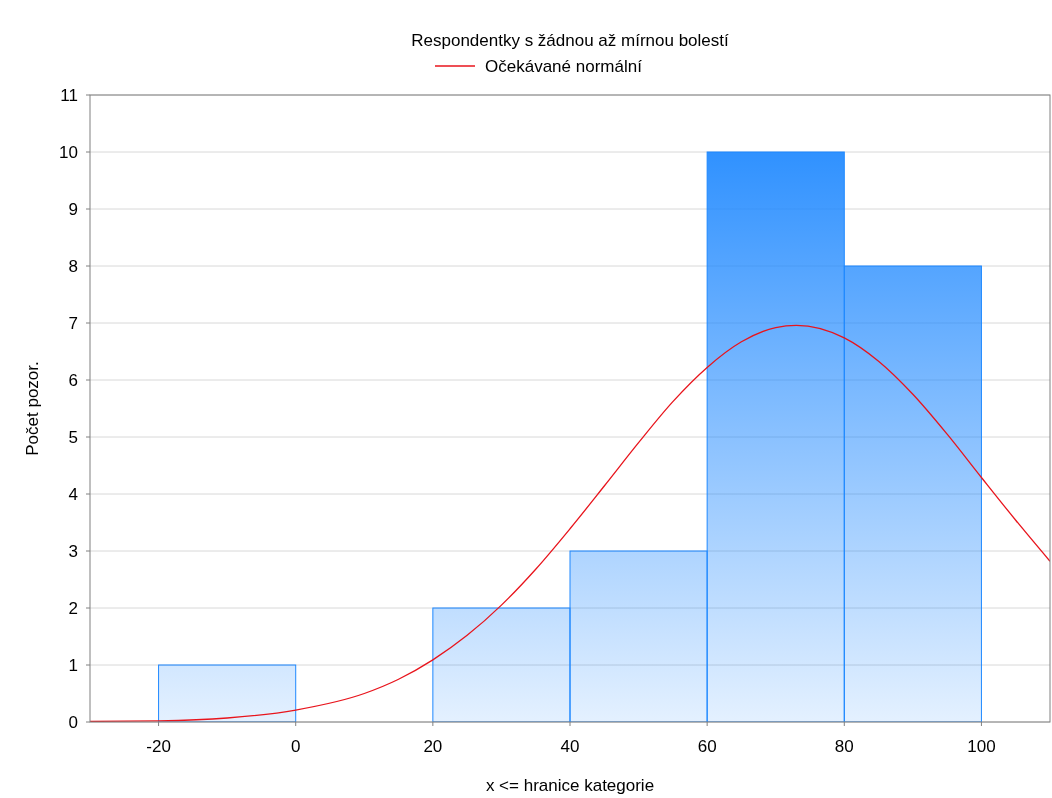  I want to click on x-axis-title: x <= hranice kategorie, so click(570, 785).